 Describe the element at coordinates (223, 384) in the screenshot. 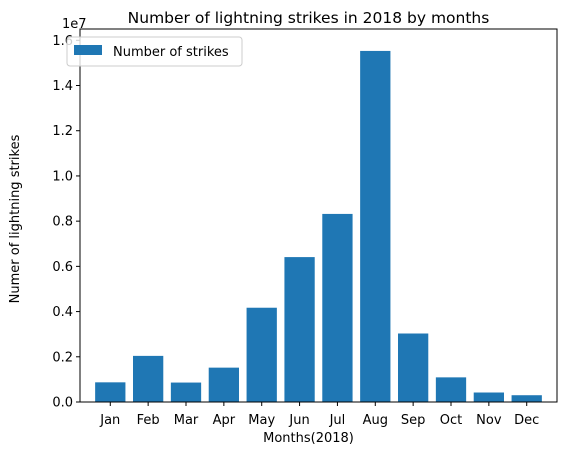

I see `bar-apr` at that location.